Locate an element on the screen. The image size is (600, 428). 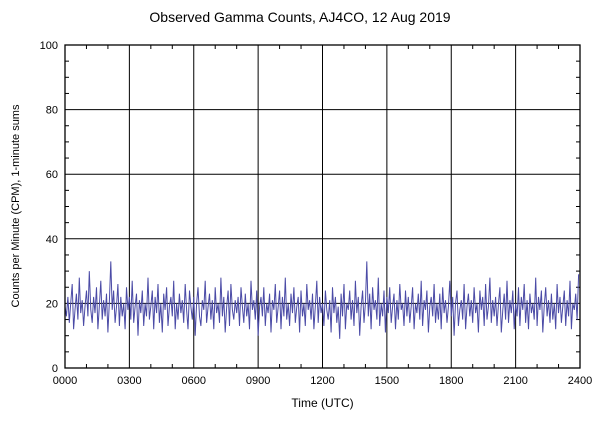
x-tick-label: 1200 is located at coordinates (322, 381).